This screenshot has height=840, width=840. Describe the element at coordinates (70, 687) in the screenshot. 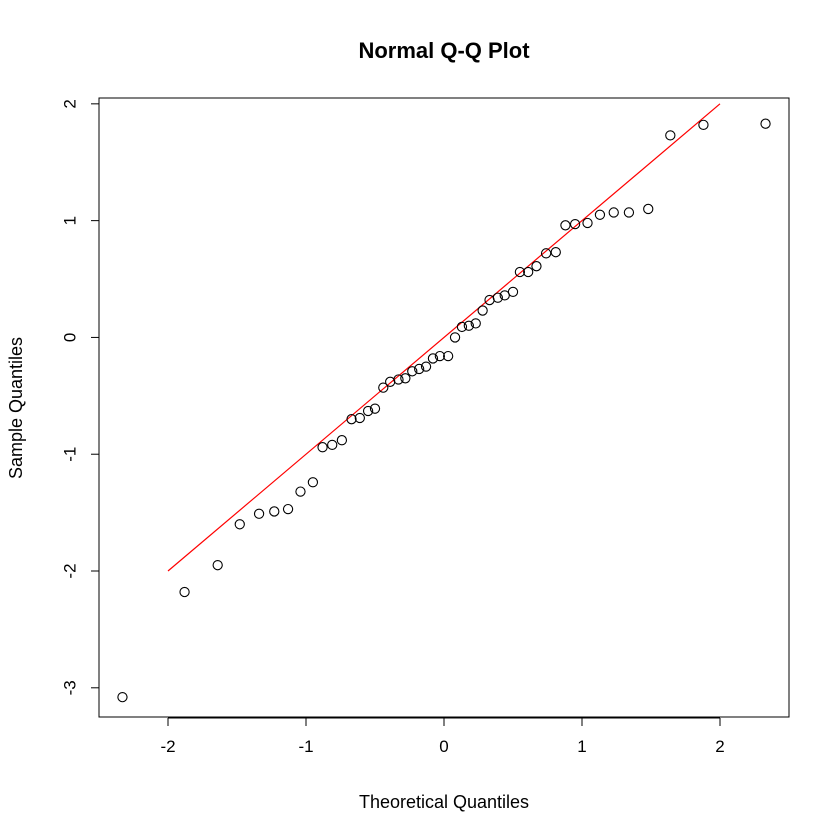

I see `y-tick-label: -3` at that location.